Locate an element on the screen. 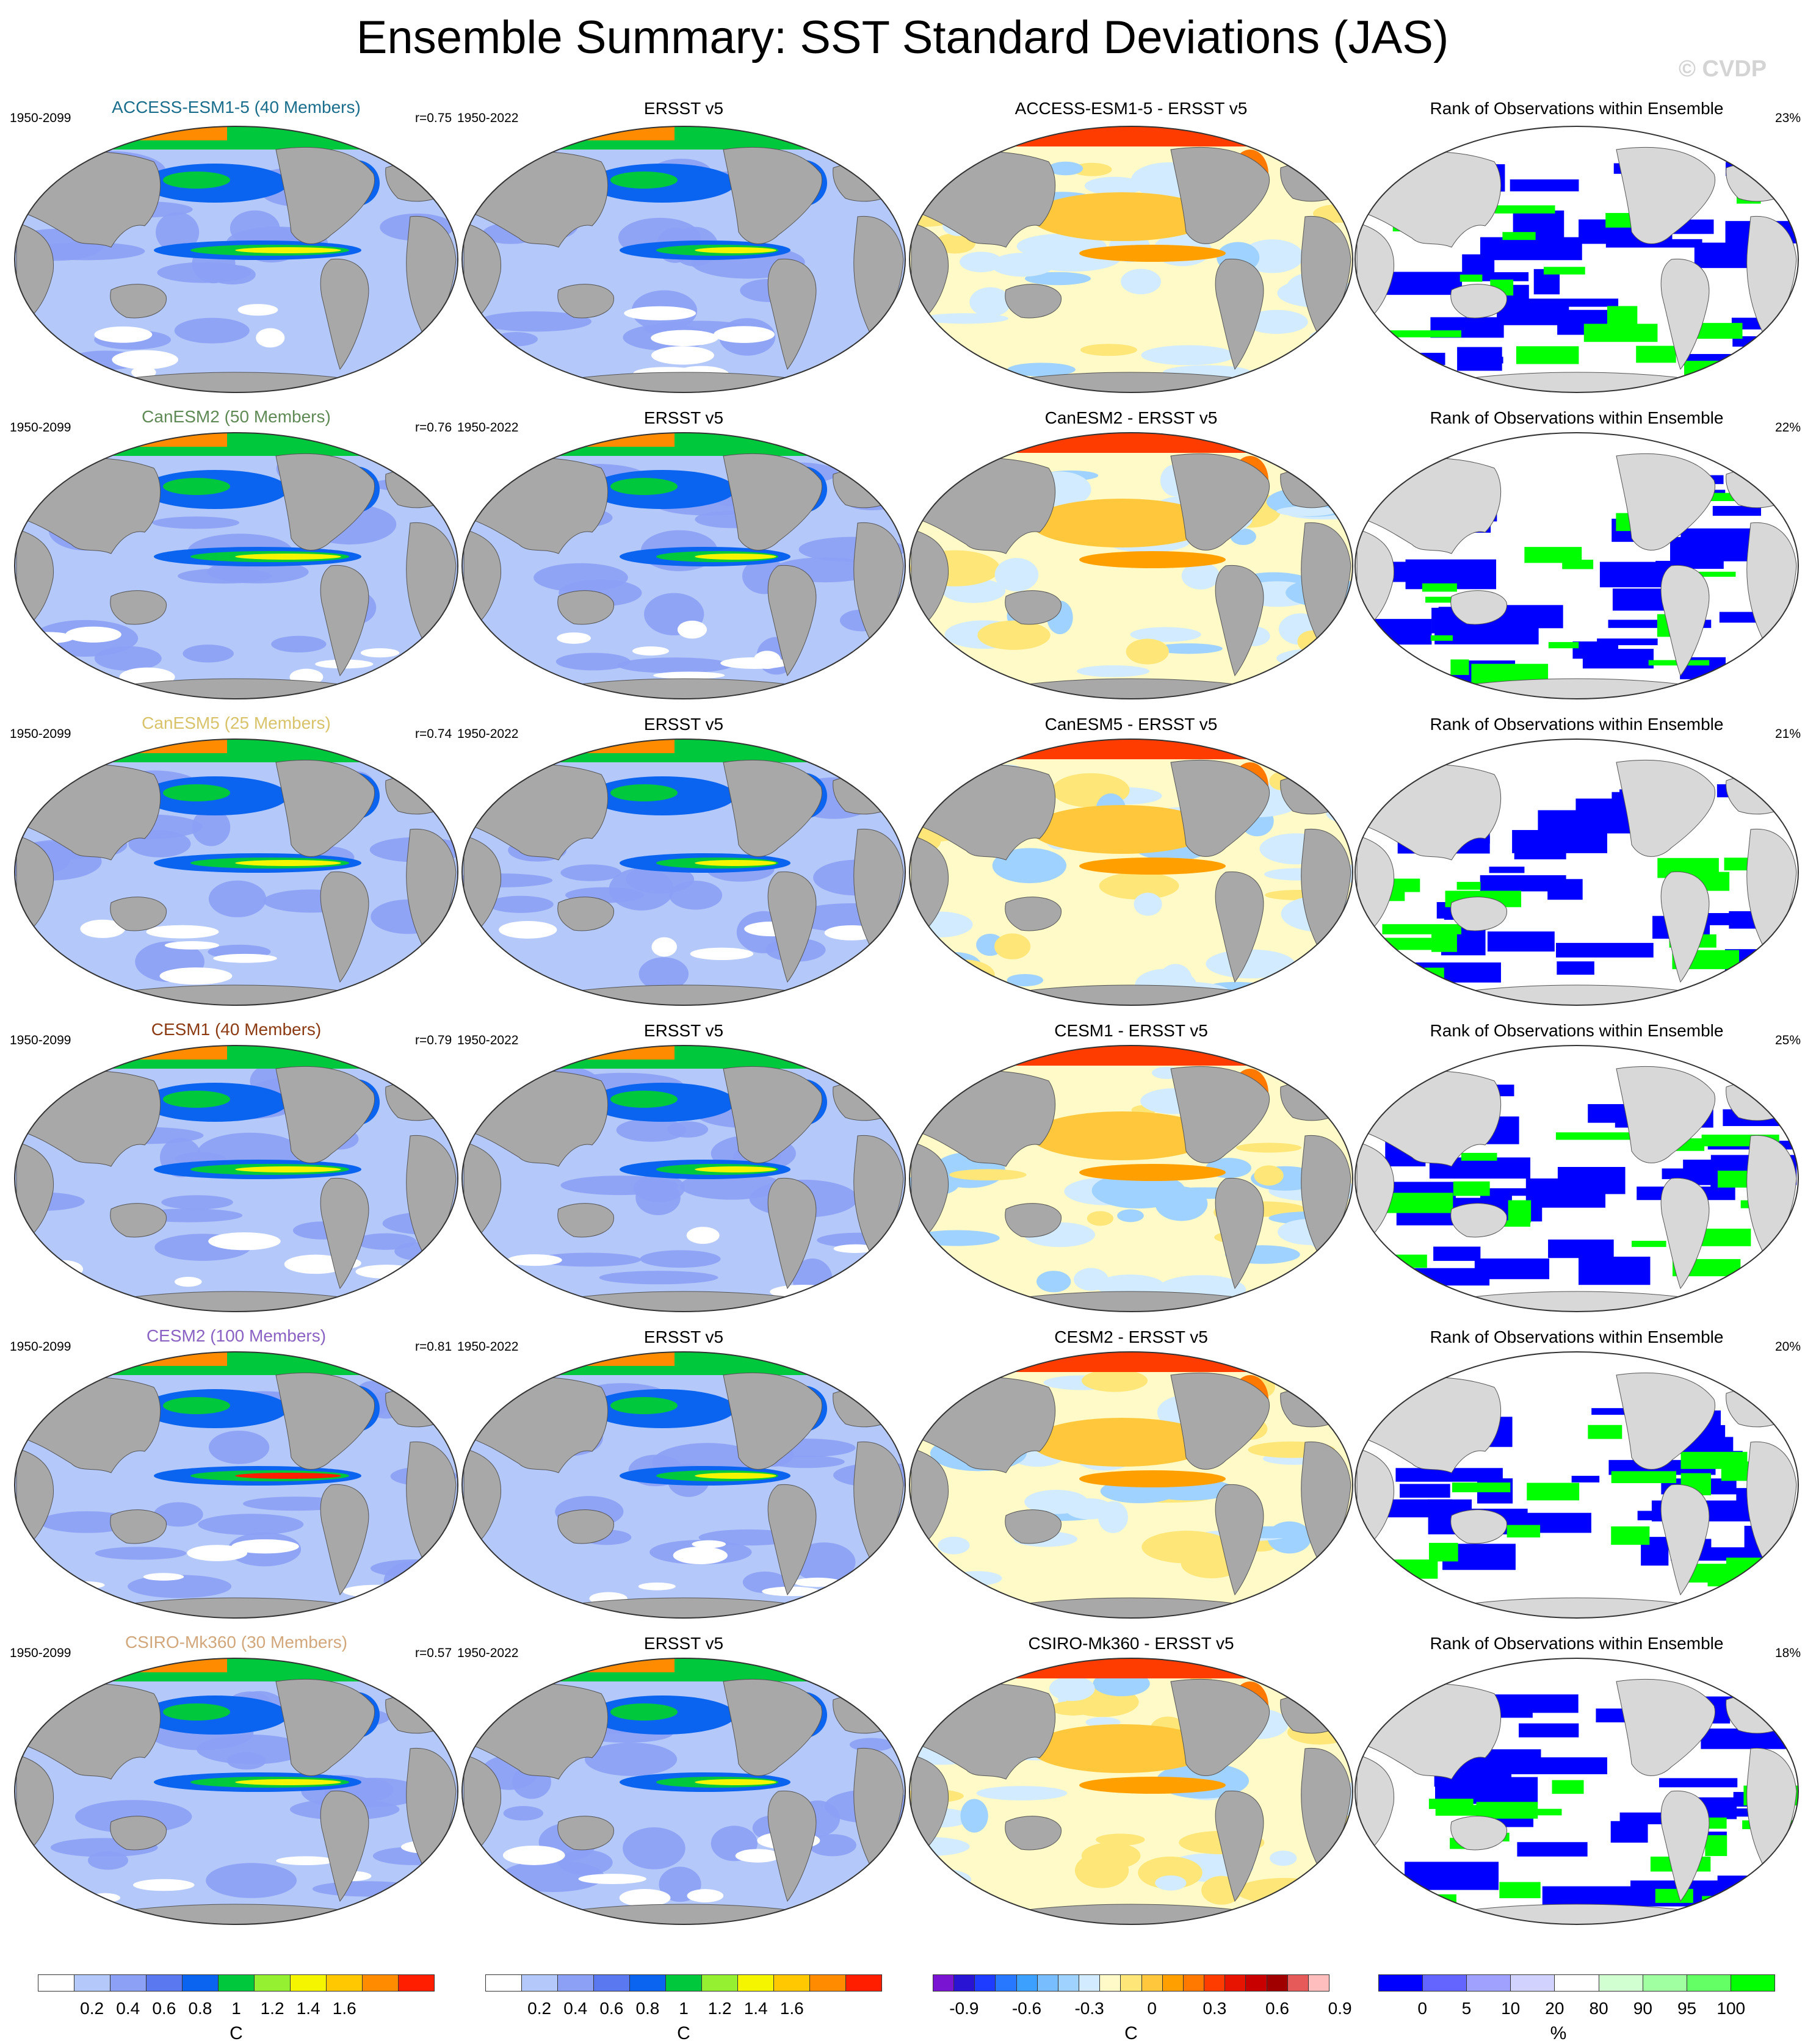 This screenshot has width=1805, height=2044. colorbar-tick-label: 10 is located at coordinates (1511, 2008).